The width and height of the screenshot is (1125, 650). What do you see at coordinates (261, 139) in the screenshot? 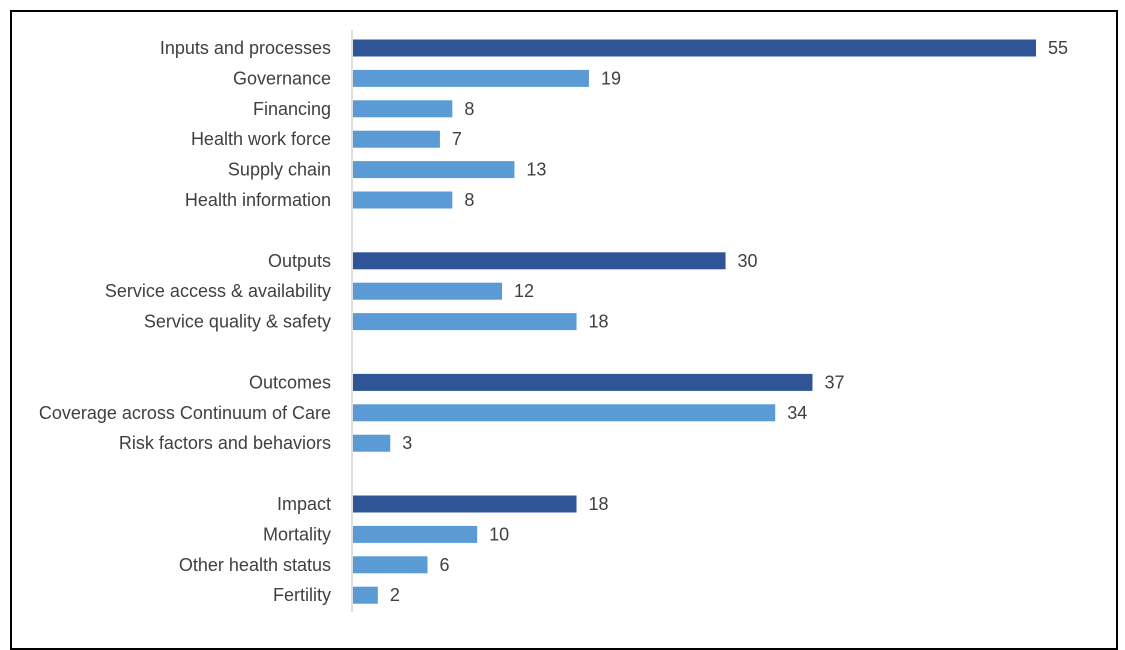
I see `category-label: Health work force` at bounding box center [261, 139].